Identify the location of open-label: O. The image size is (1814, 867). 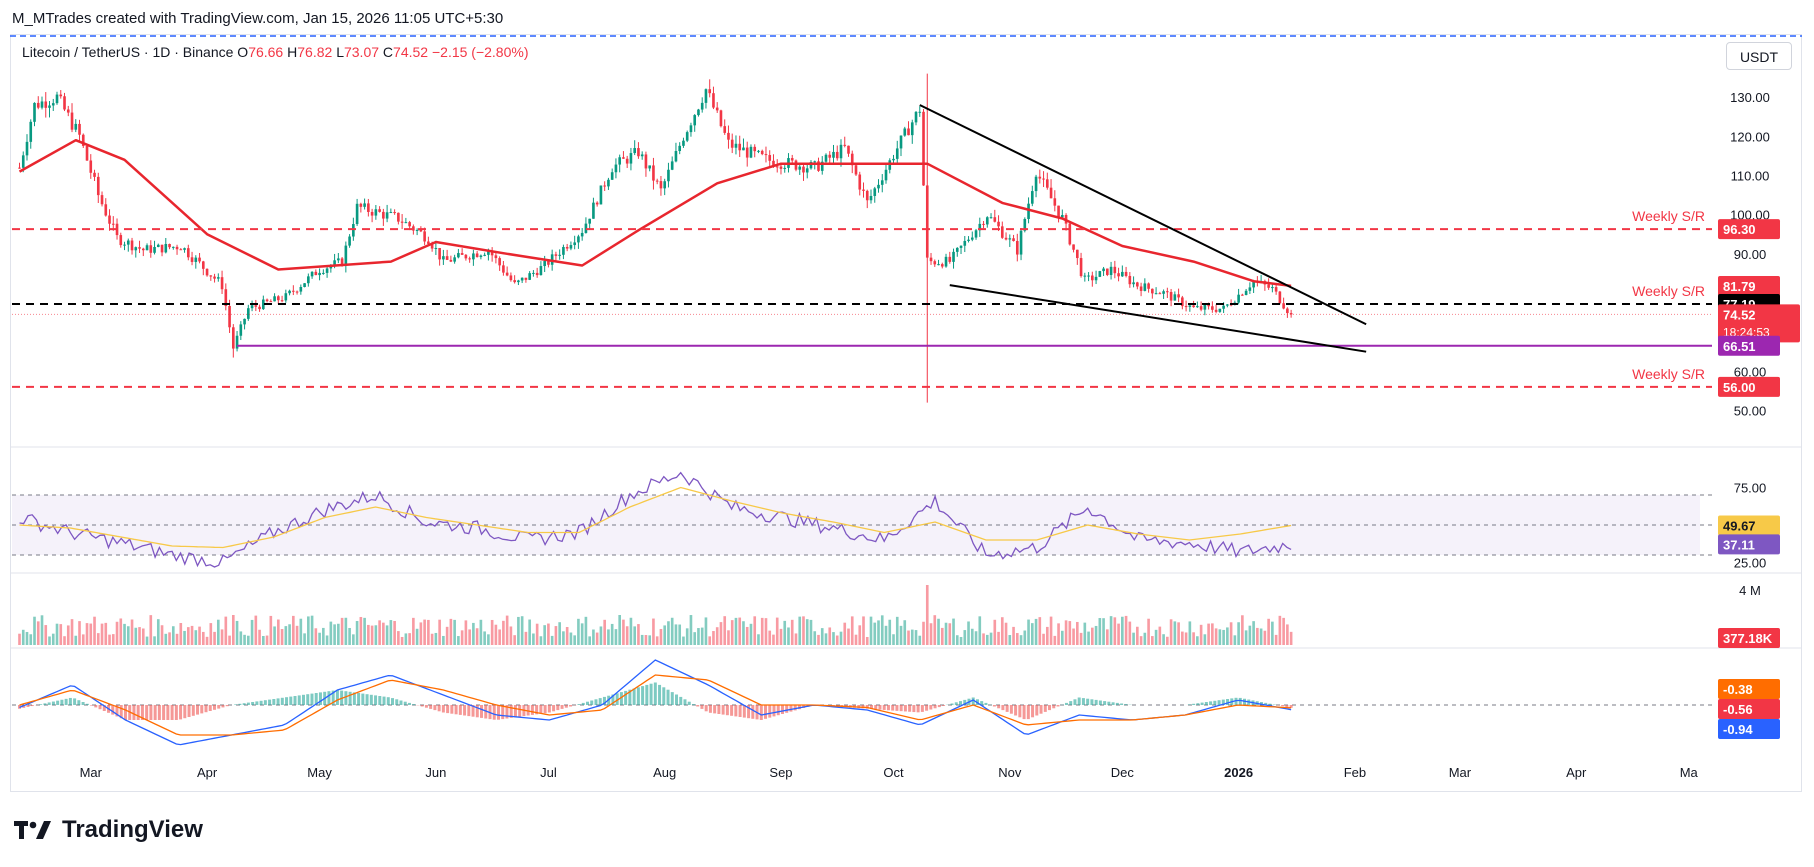
(243, 52).